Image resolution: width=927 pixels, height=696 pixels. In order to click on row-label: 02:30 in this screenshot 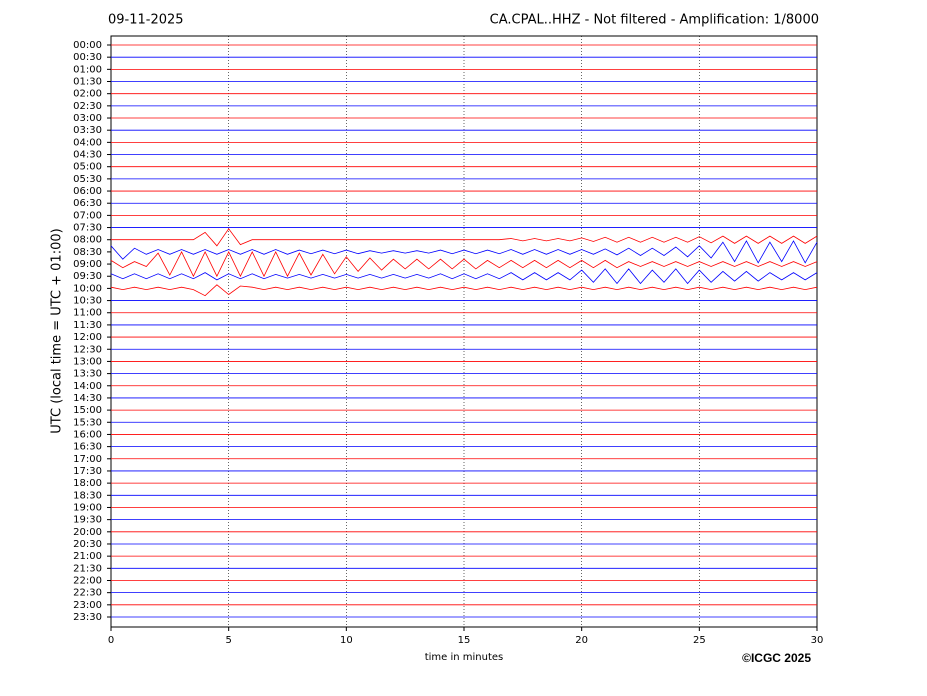, I will do `click(87, 106)`.